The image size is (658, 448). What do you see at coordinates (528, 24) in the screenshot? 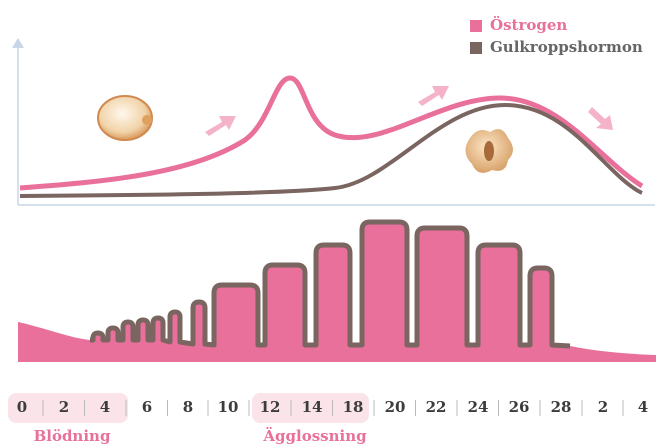
I see `legend-label: Östrogen` at bounding box center [528, 24].